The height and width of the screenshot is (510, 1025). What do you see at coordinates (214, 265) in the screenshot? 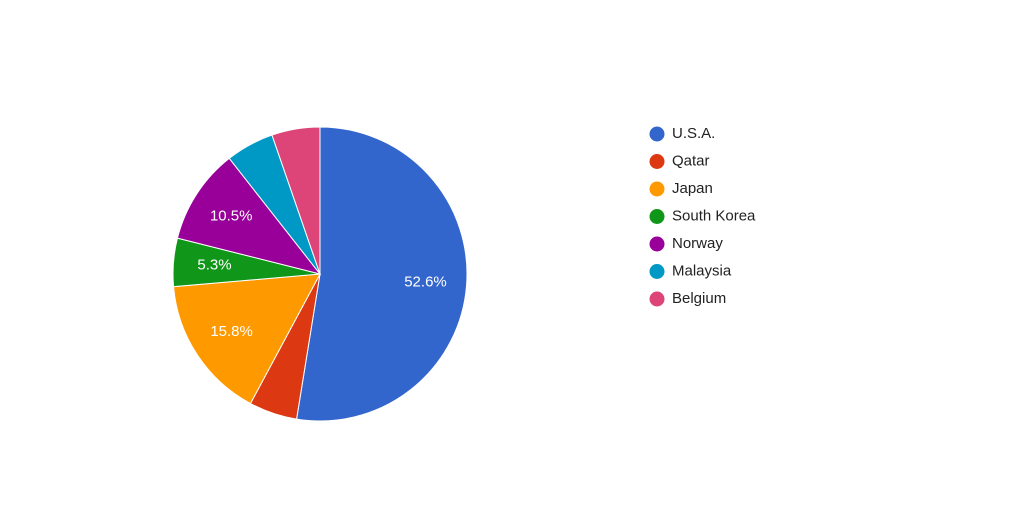
I see `slice-label: 5.3%` at bounding box center [214, 265].